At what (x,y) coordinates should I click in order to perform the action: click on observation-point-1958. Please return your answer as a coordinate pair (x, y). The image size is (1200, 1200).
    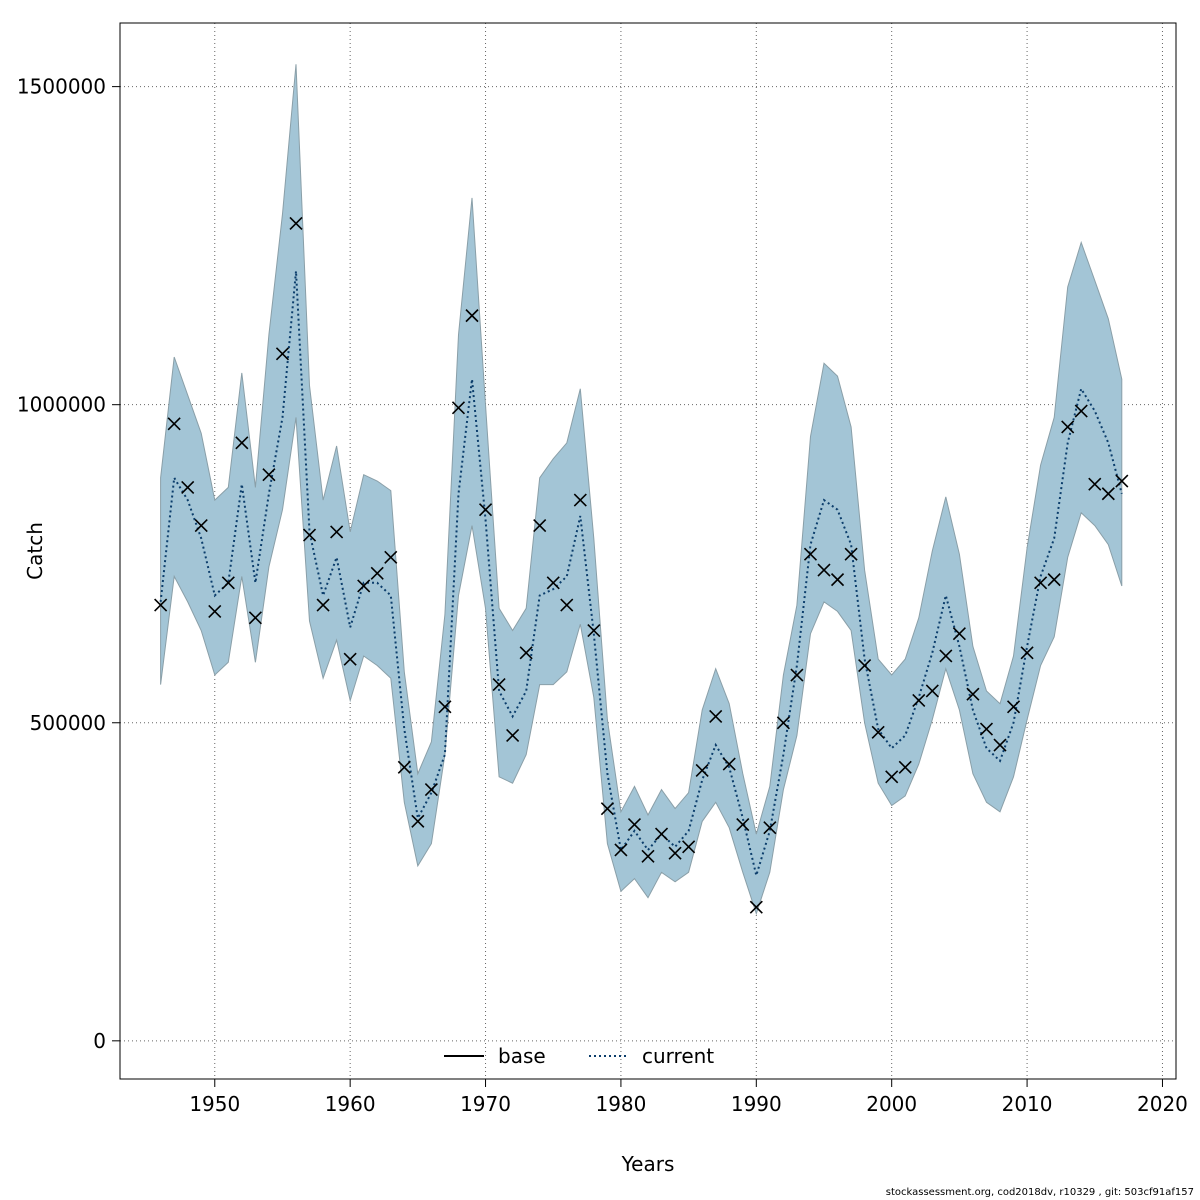
    Looking at the image, I should click on (323, 605).